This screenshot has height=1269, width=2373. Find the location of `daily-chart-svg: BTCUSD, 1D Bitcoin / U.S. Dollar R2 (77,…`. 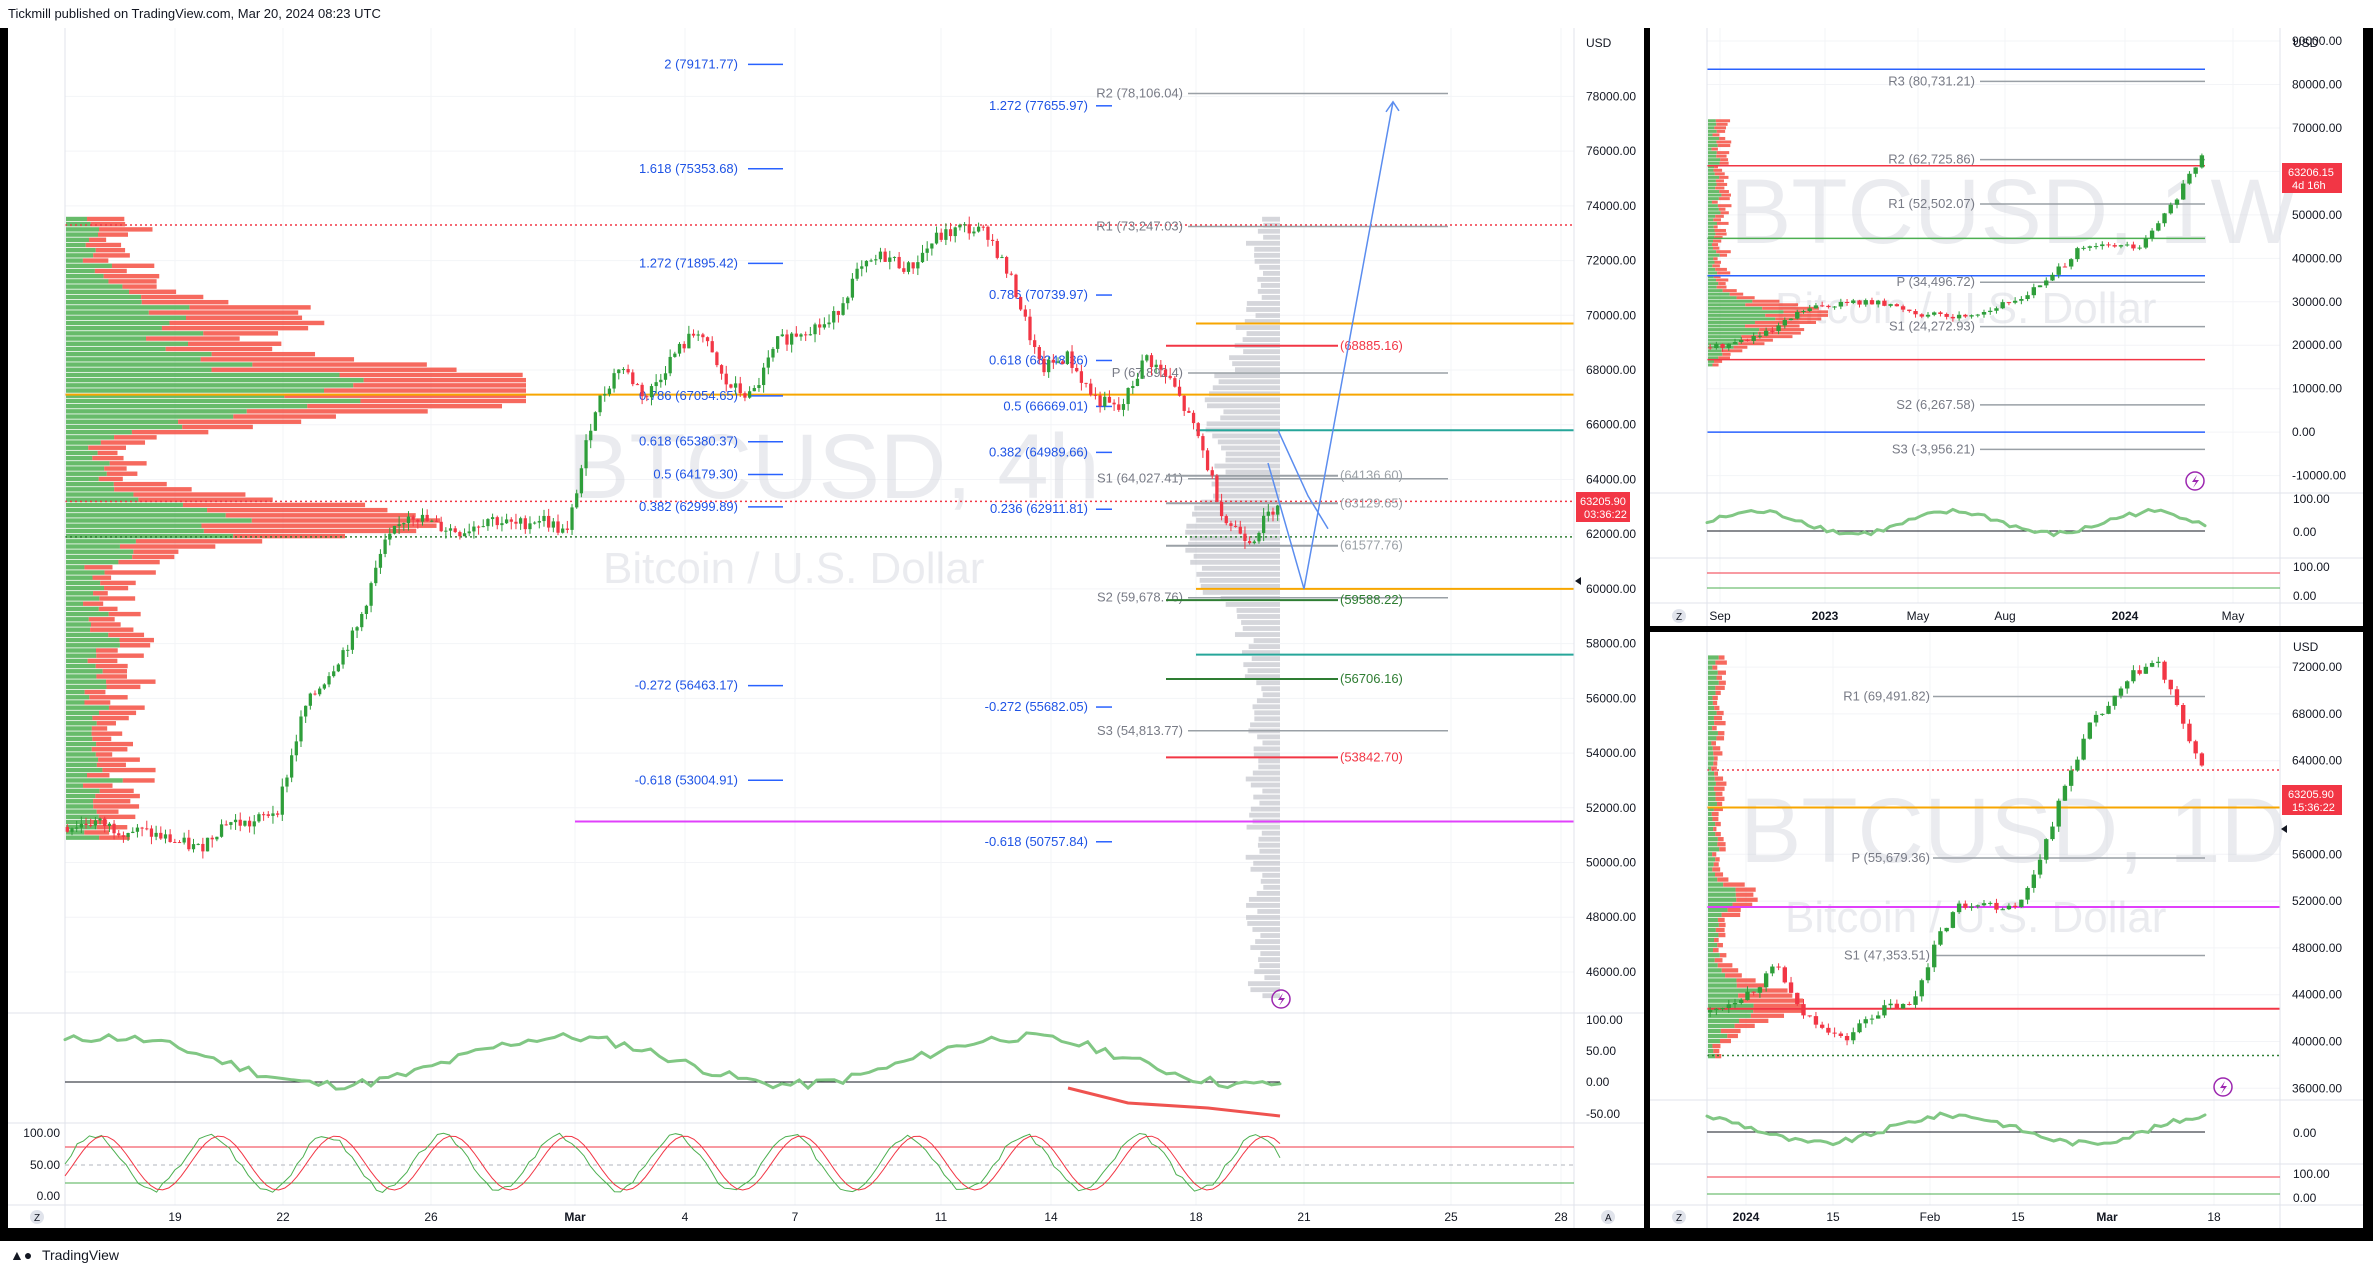

daily-chart-svg: BTCUSD, 1D Bitcoin / U.S. Dollar R2 (77,… is located at coordinates (2006, 930).